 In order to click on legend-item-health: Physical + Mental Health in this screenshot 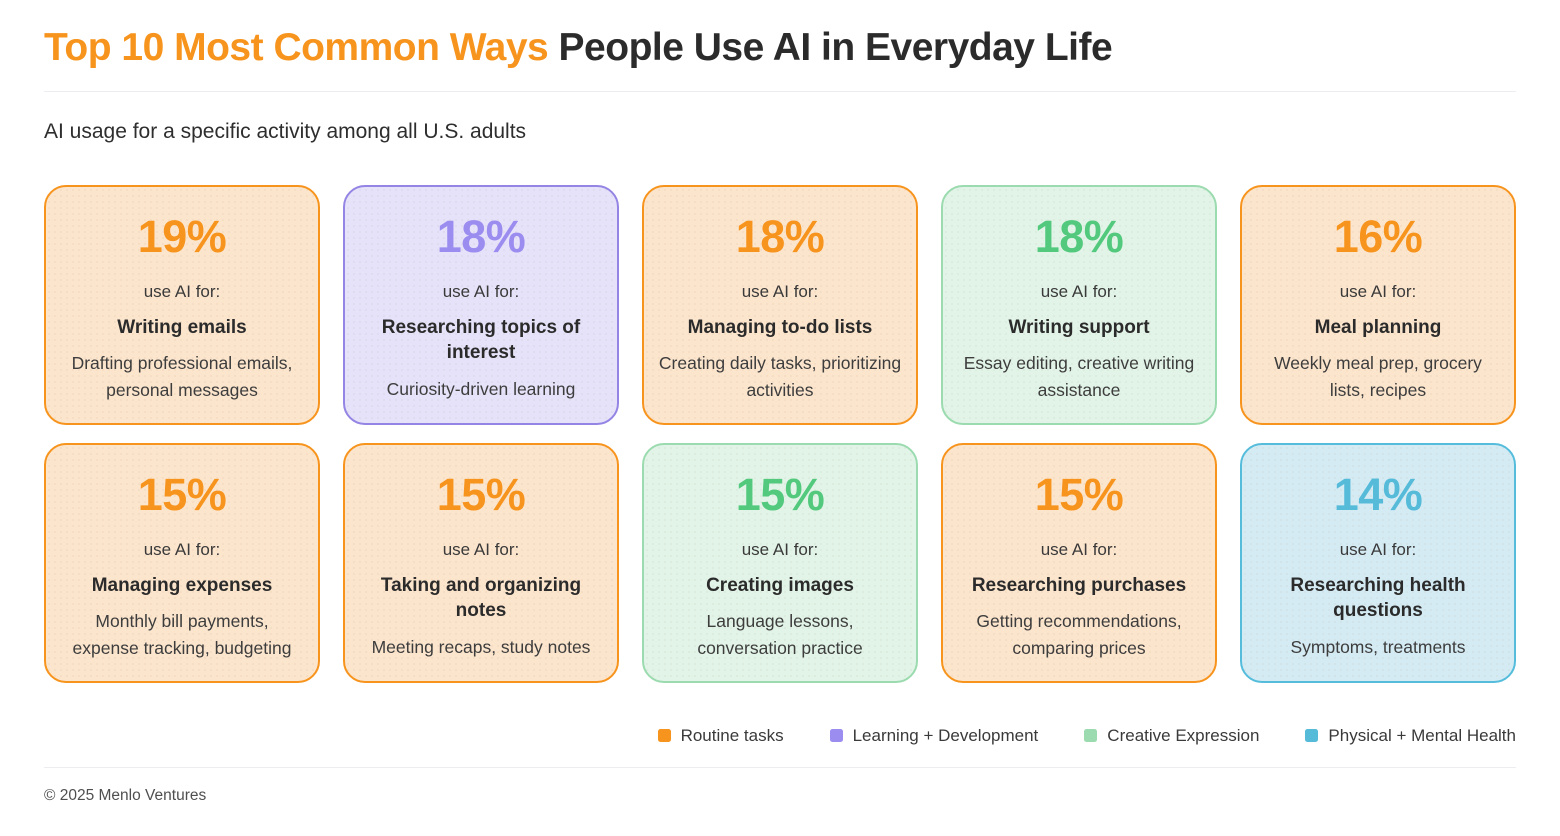, I will do `click(1410, 736)`.